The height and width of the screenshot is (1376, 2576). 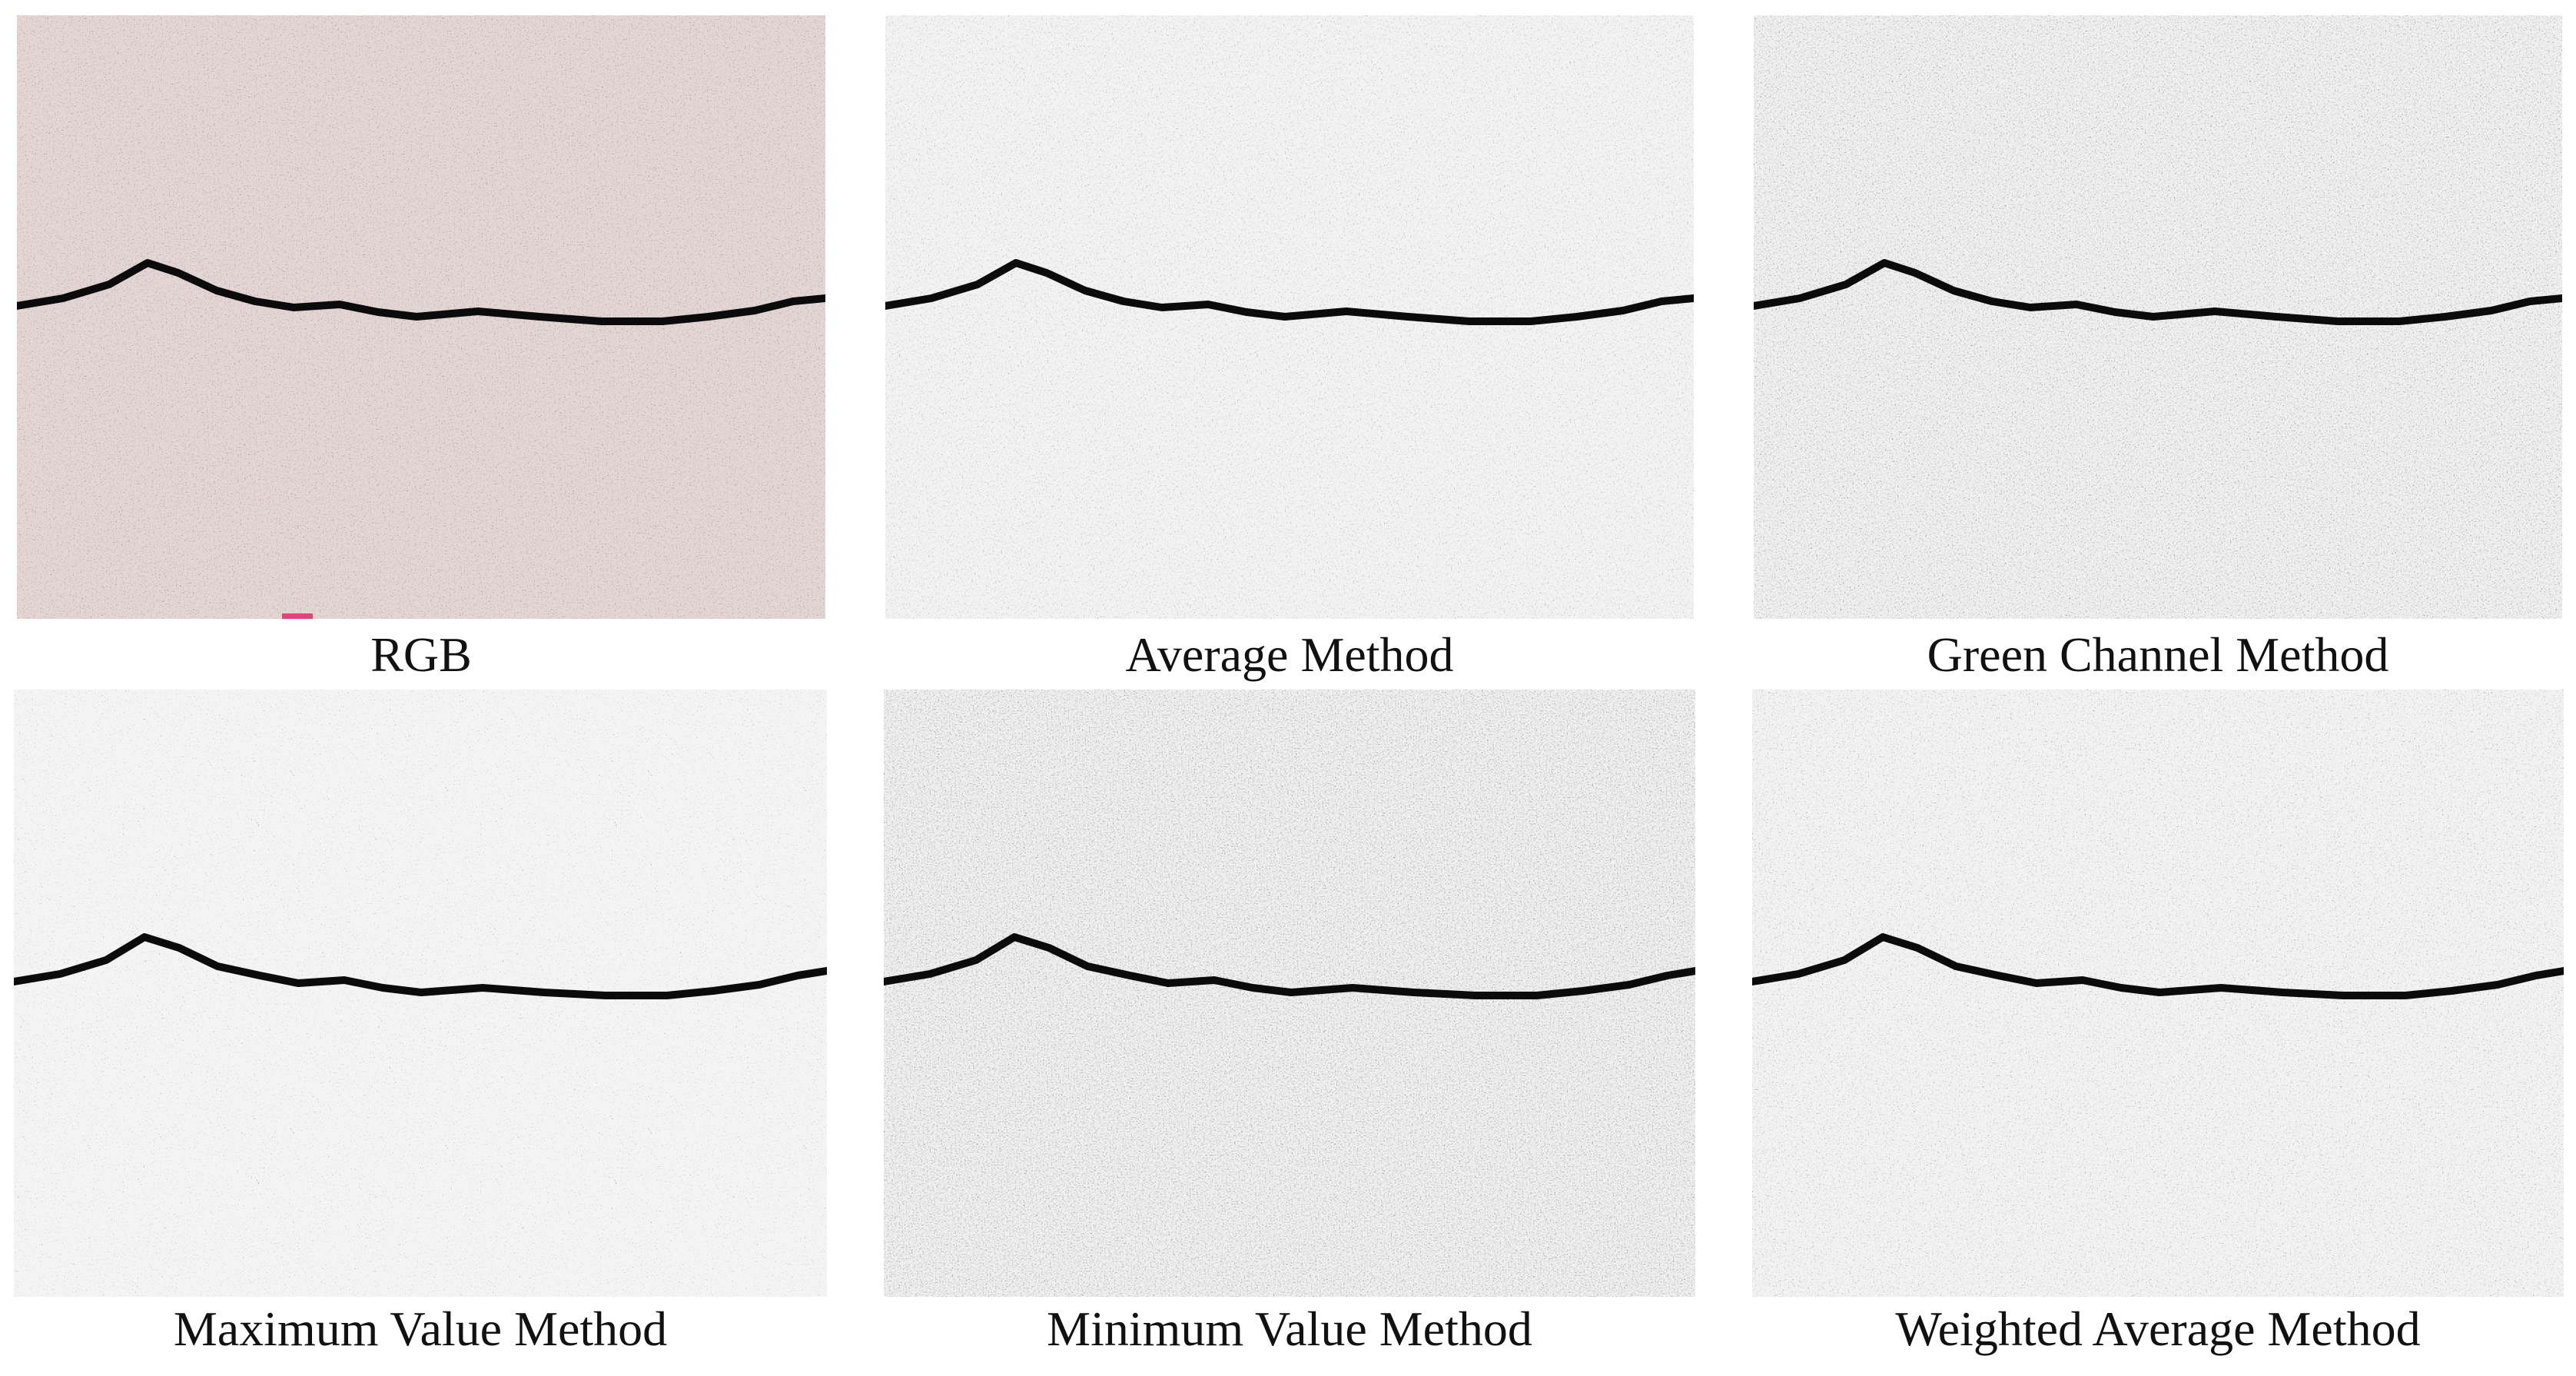 I want to click on crack-image-average, so click(x=1289, y=317).